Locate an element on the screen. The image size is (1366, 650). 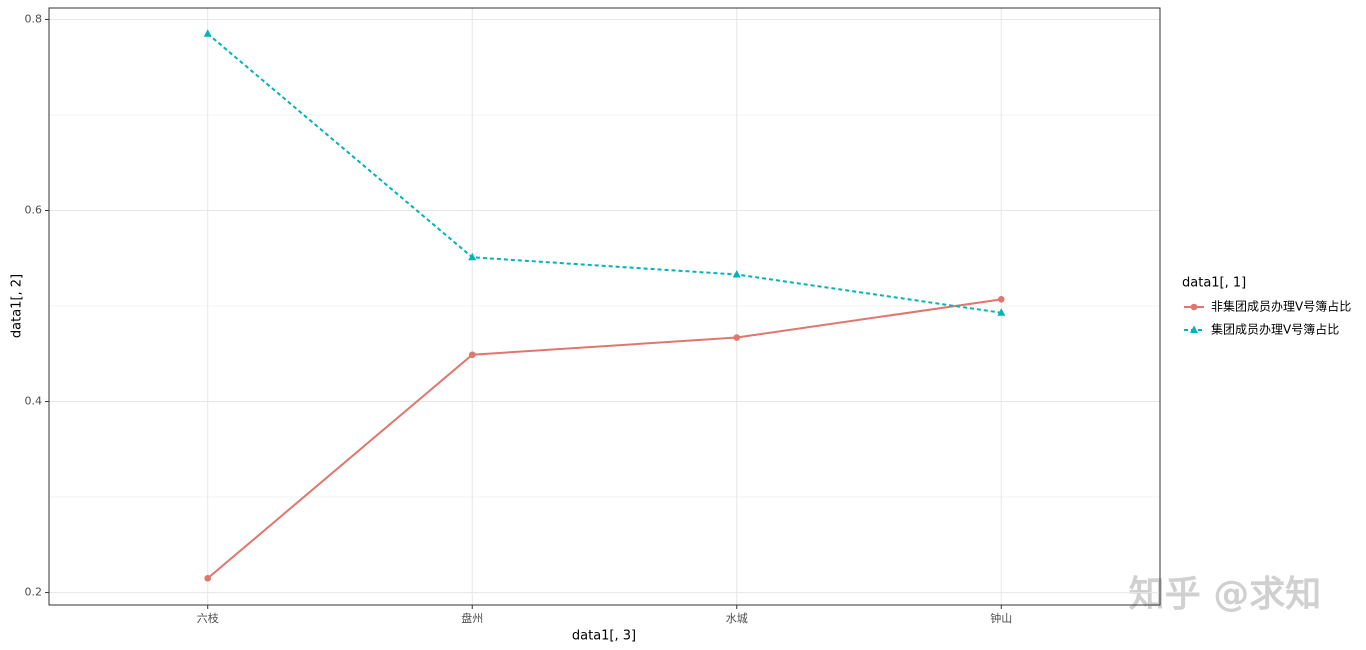
watermark: 知乎 @求知 is located at coordinates (1225, 594).